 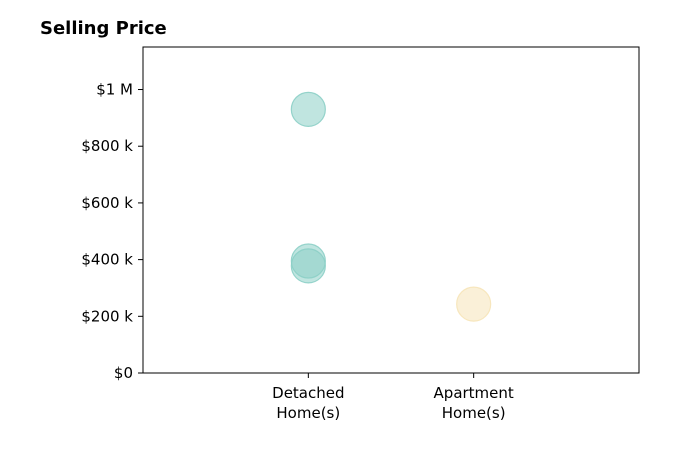 I want to click on data-points, so click(x=391, y=206).